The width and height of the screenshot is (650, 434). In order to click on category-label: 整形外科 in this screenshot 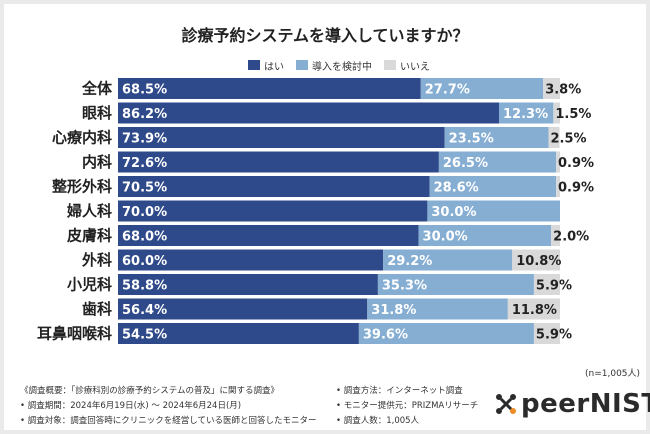, I will do `click(82, 187)`.